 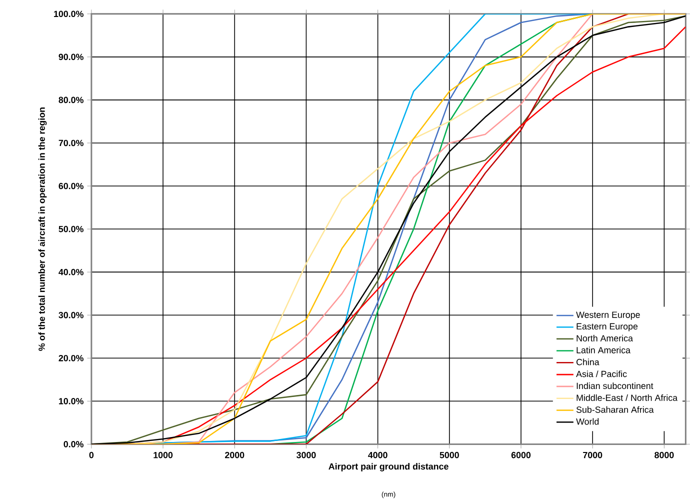 I want to click on legend-label: North America, so click(x=604, y=338).